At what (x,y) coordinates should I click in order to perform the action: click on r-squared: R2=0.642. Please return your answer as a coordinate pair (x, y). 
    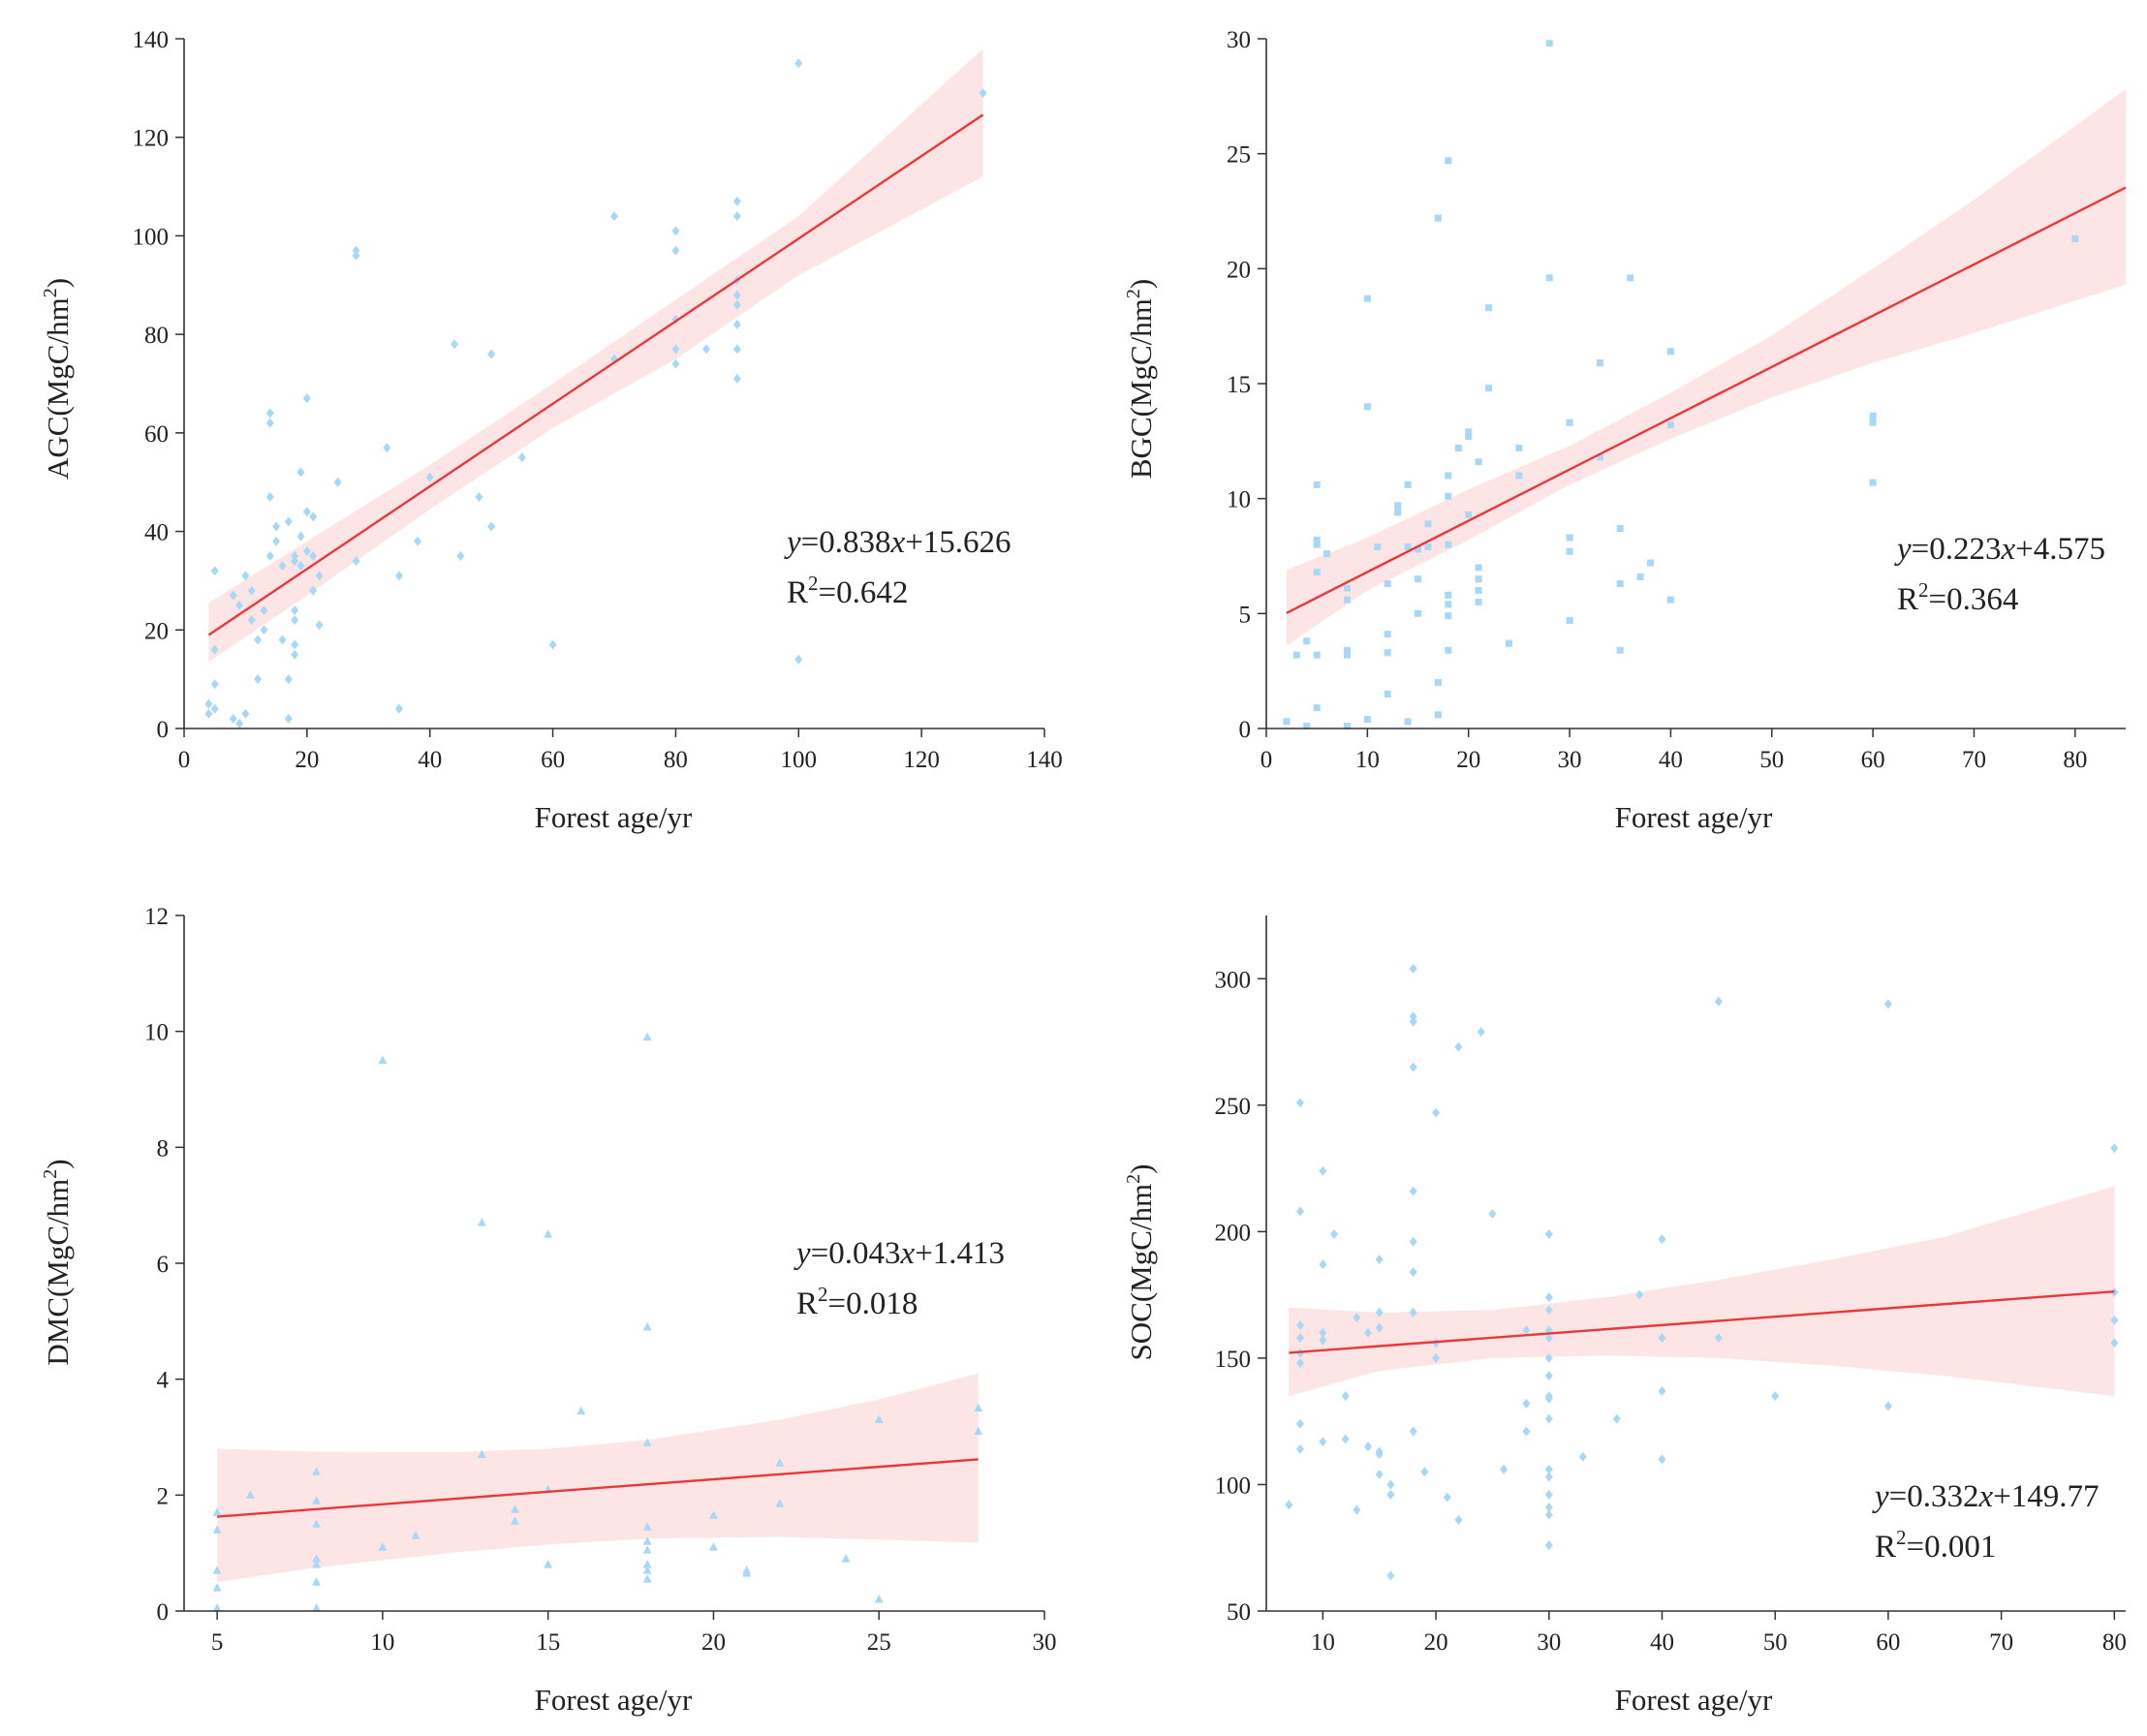
    Looking at the image, I should click on (847, 591).